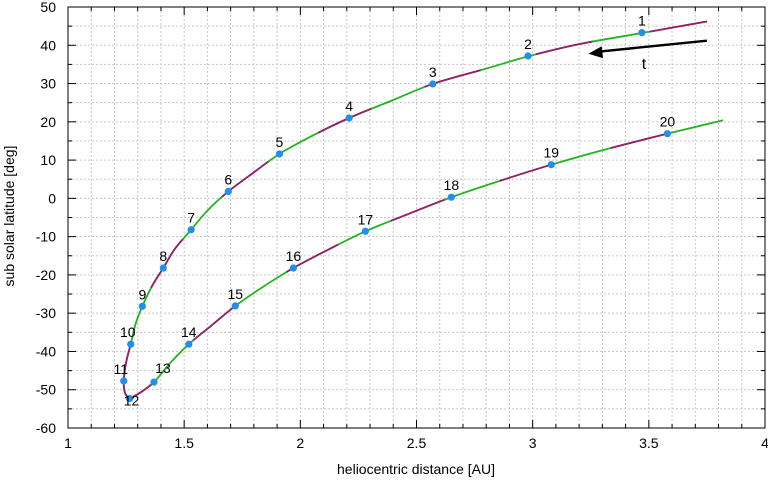 The height and width of the screenshot is (481, 768). Describe the element at coordinates (595, 52) in the screenshot. I see `time-arrow-head` at that location.